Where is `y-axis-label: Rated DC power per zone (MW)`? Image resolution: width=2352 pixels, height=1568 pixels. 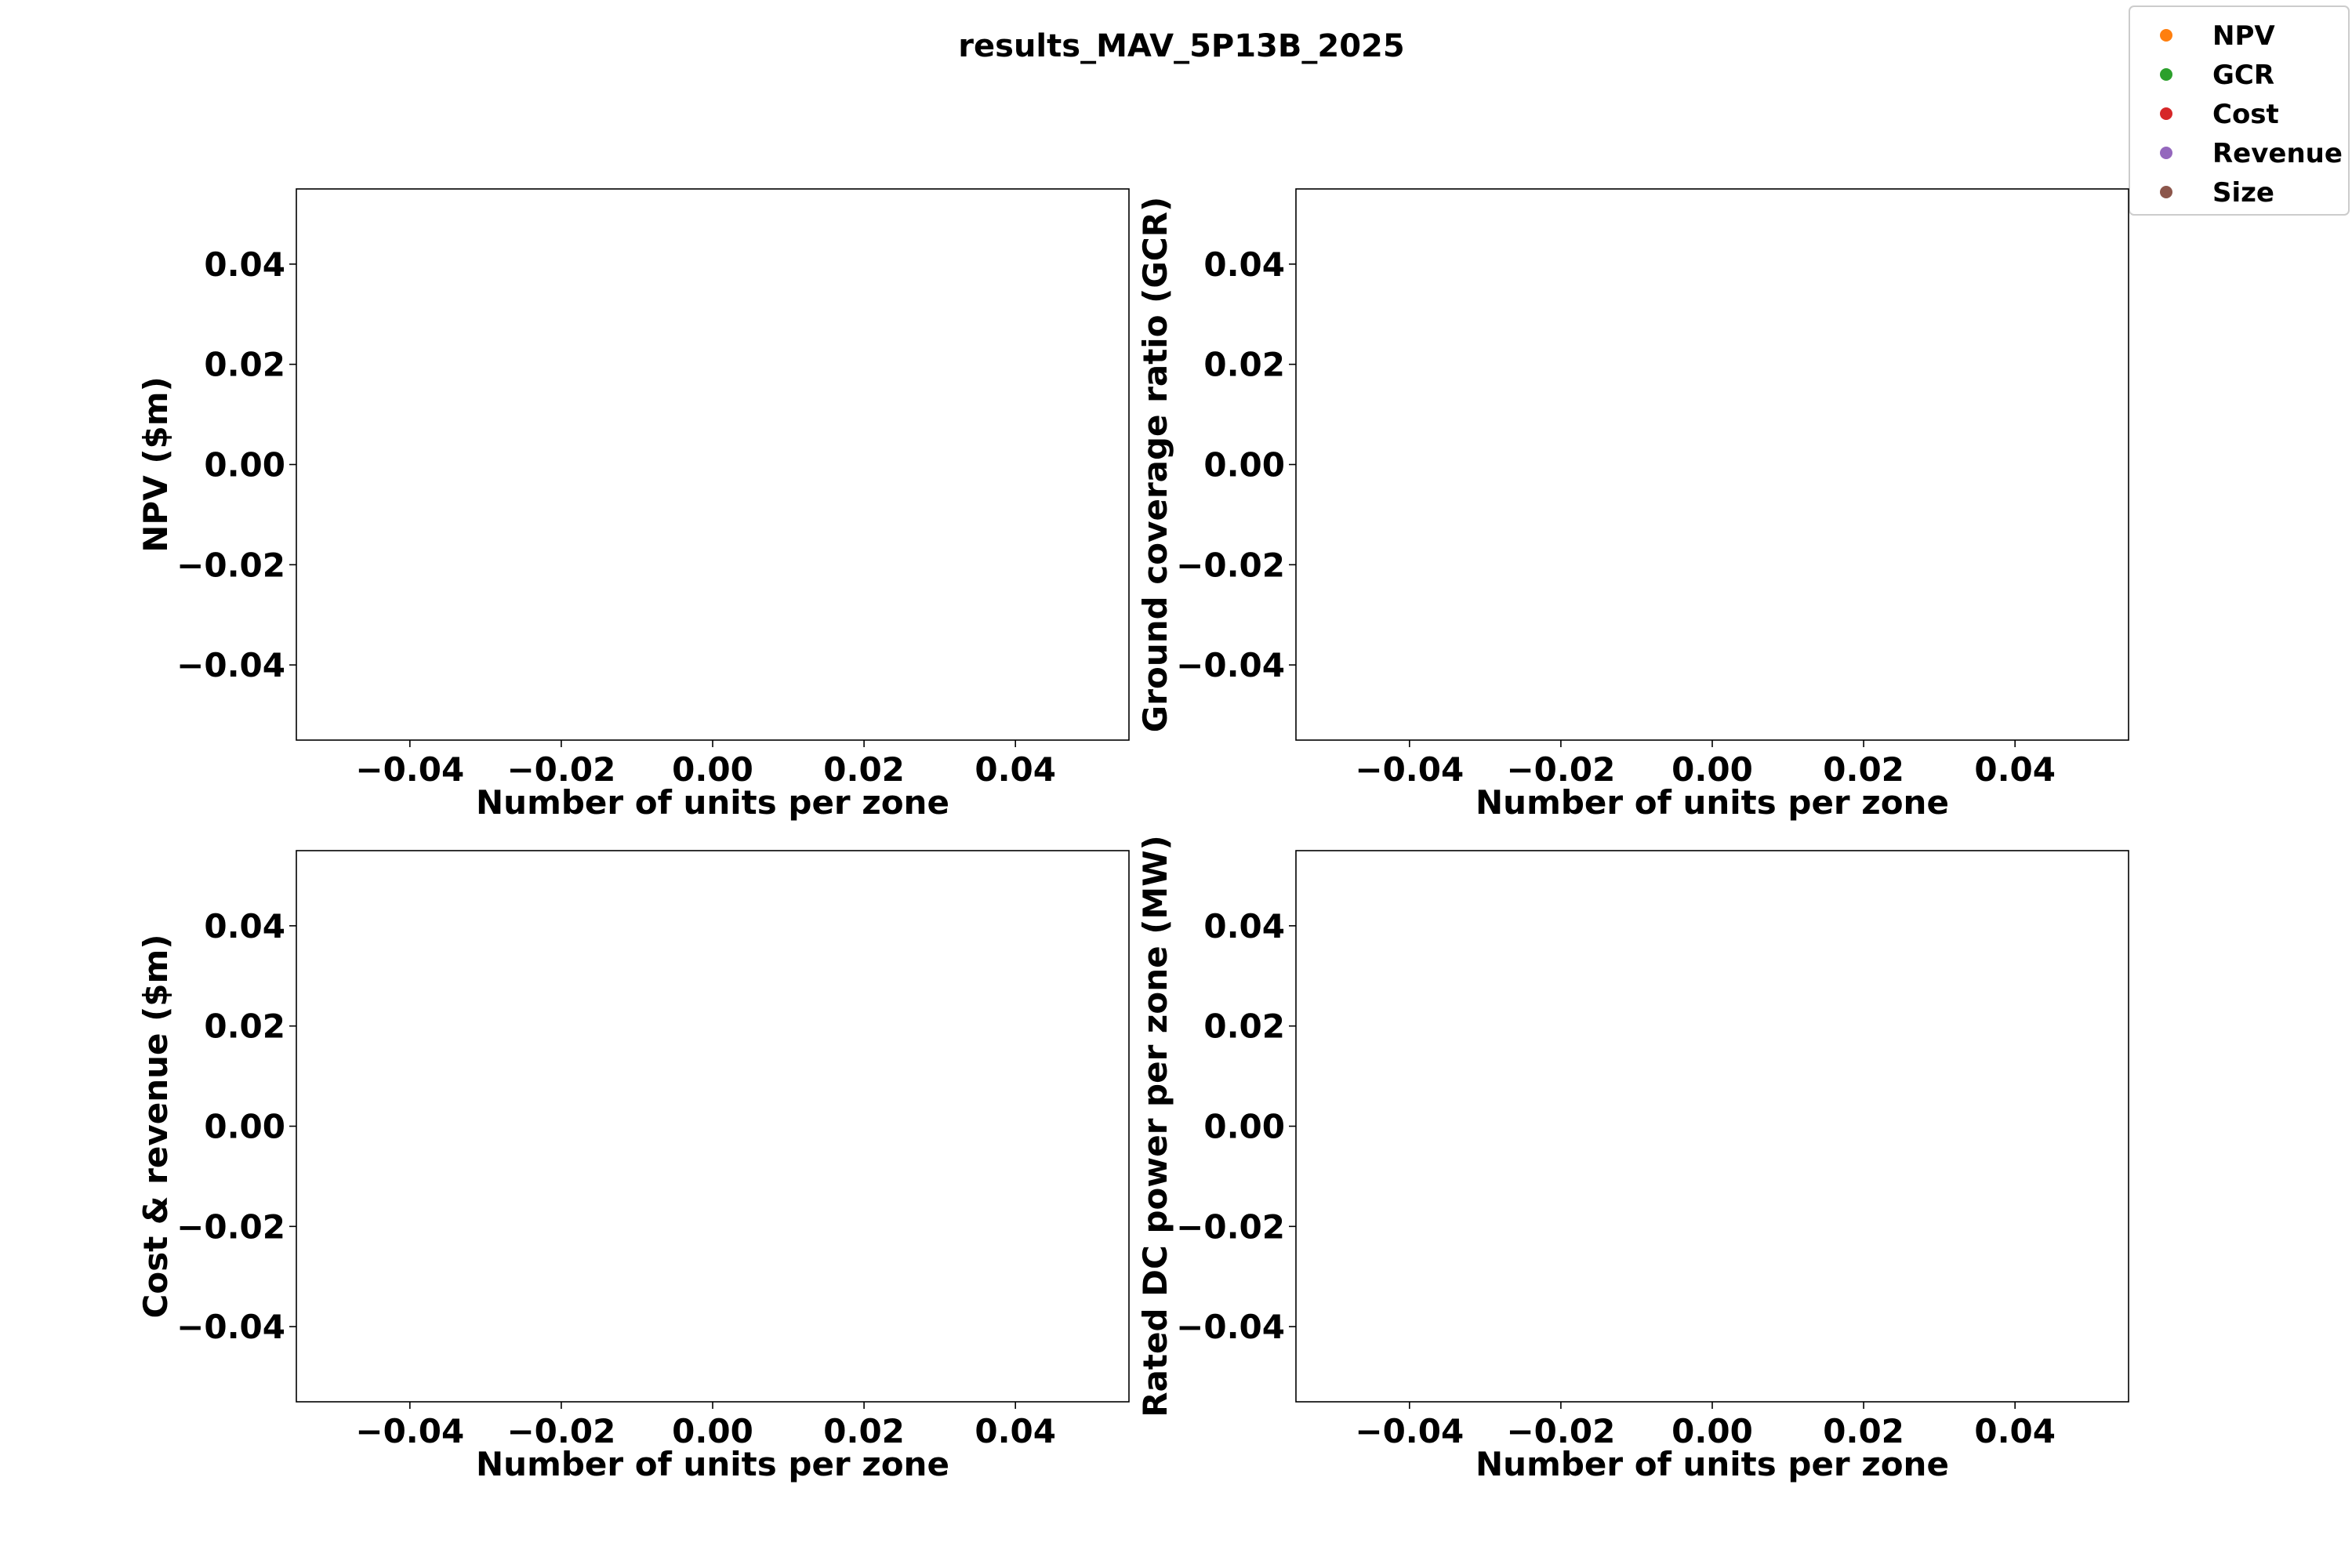 y-axis-label: Rated DC power per zone (MW) is located at coordinates (1155, 1126).